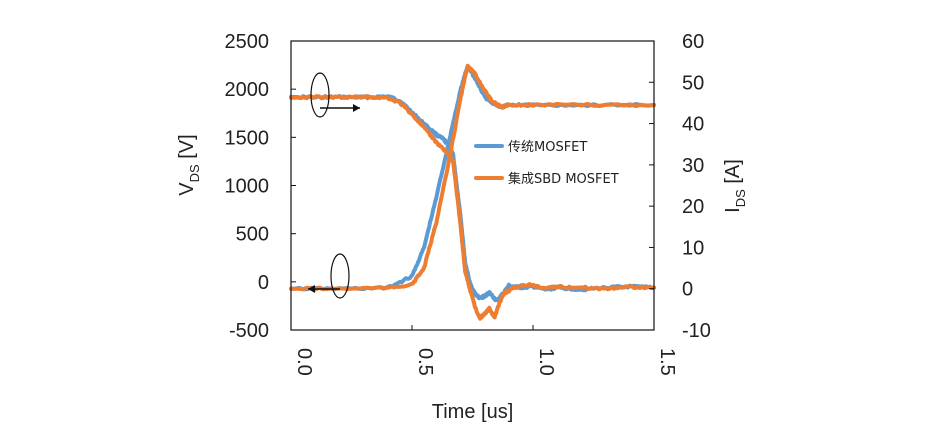 The height and width of the screenshot is (440, 934). I want to click on y-right-tick-label: -10, so click(696, 331).